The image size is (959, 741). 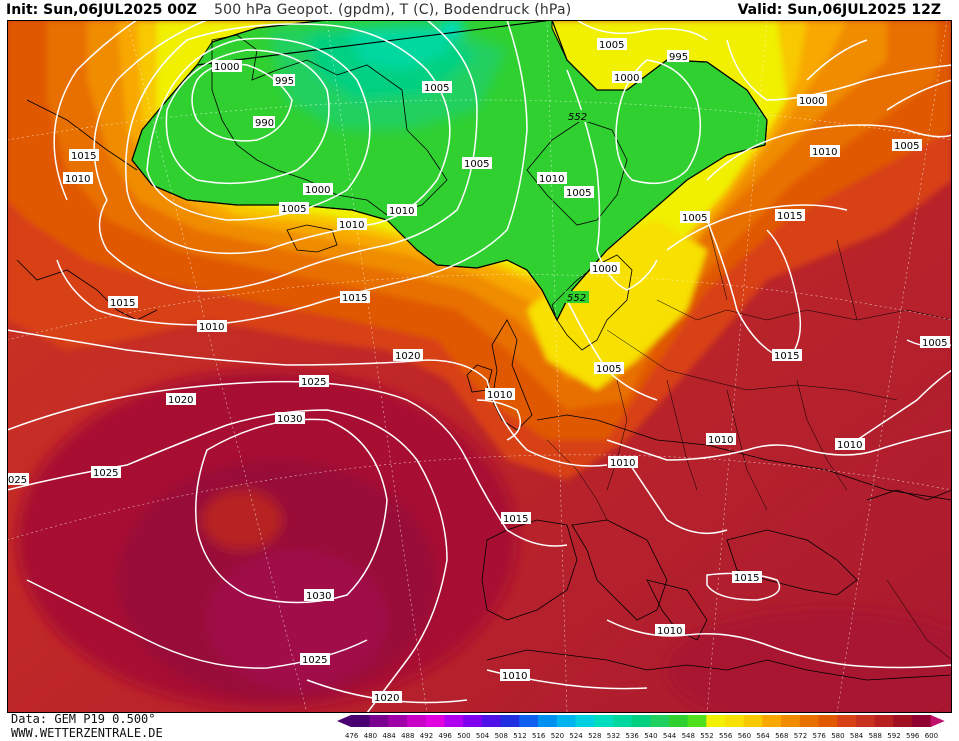 I want to click on legend-tick-label: 540, so click(x=650, y=736).